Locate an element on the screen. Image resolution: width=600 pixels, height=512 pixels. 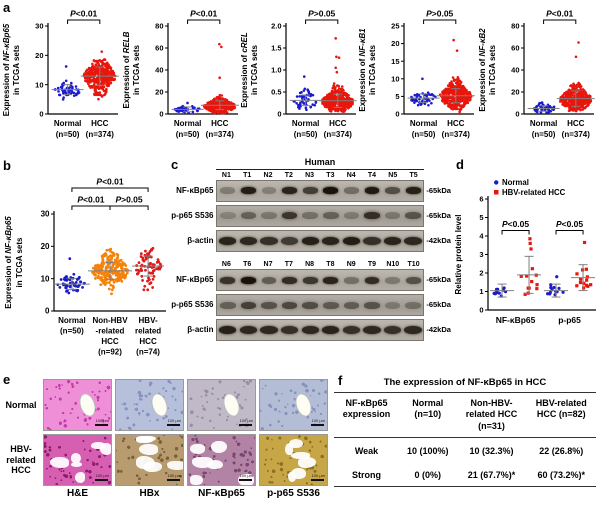
y-tick-label: 10 is located at coordinates (45, 278).